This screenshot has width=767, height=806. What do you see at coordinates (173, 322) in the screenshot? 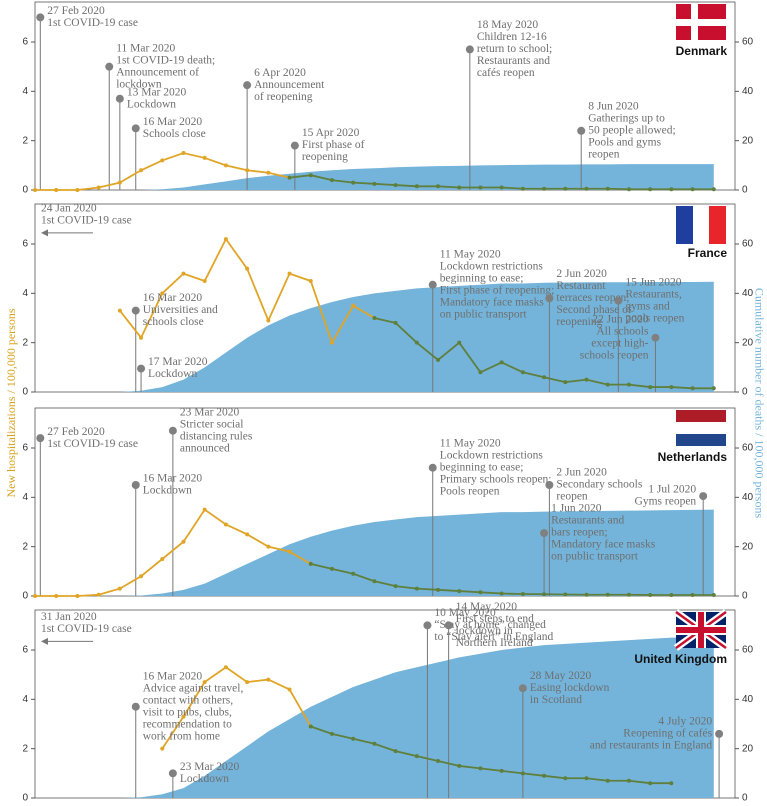
I see `event-text: schools close` at bounding box center [173, 322].